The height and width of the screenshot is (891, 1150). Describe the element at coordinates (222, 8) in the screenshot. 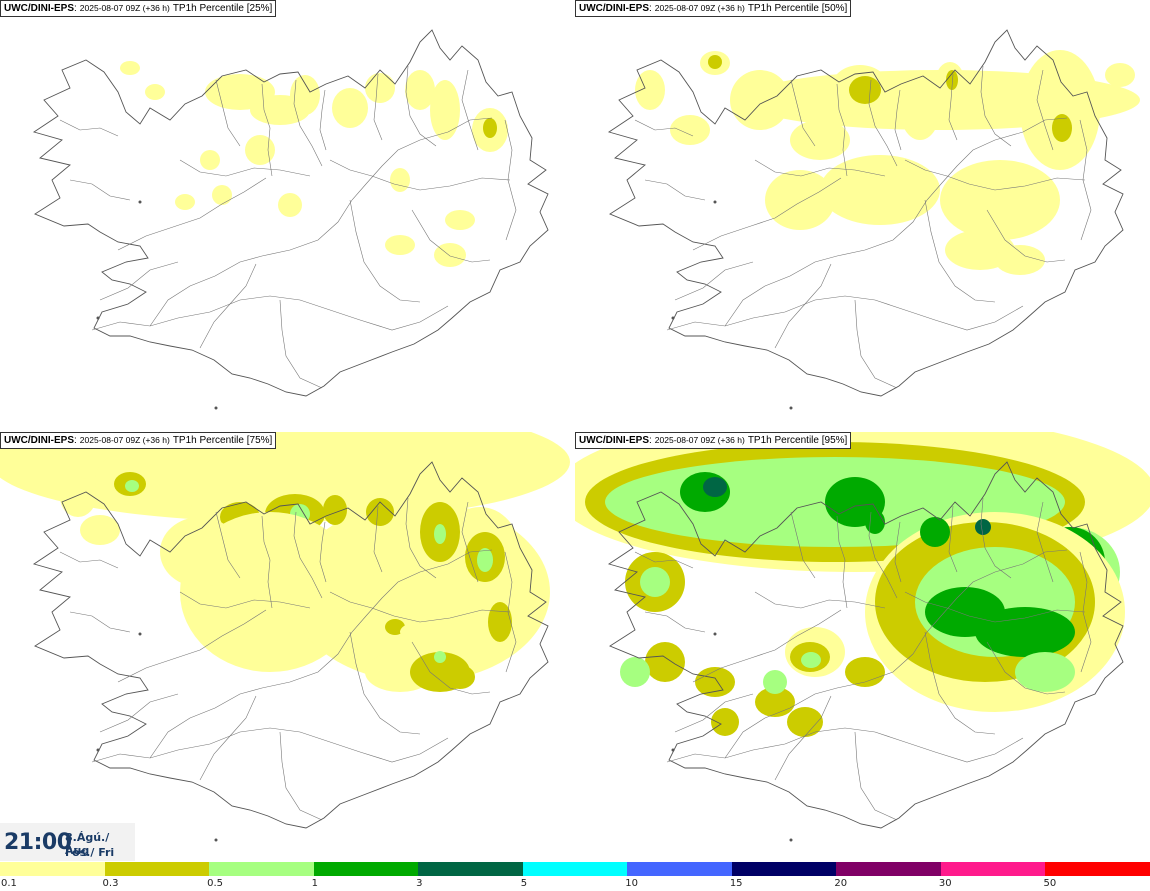

I see `variable-label: TP1h Percentile [25%]` at that location.